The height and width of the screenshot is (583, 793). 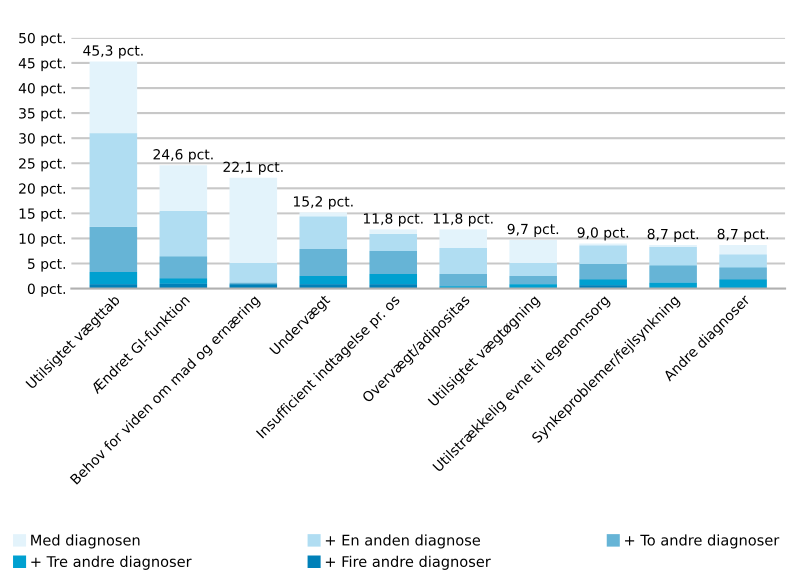 I want to click on legend-label: + En anden diagnose, so click(x=403, y=541).